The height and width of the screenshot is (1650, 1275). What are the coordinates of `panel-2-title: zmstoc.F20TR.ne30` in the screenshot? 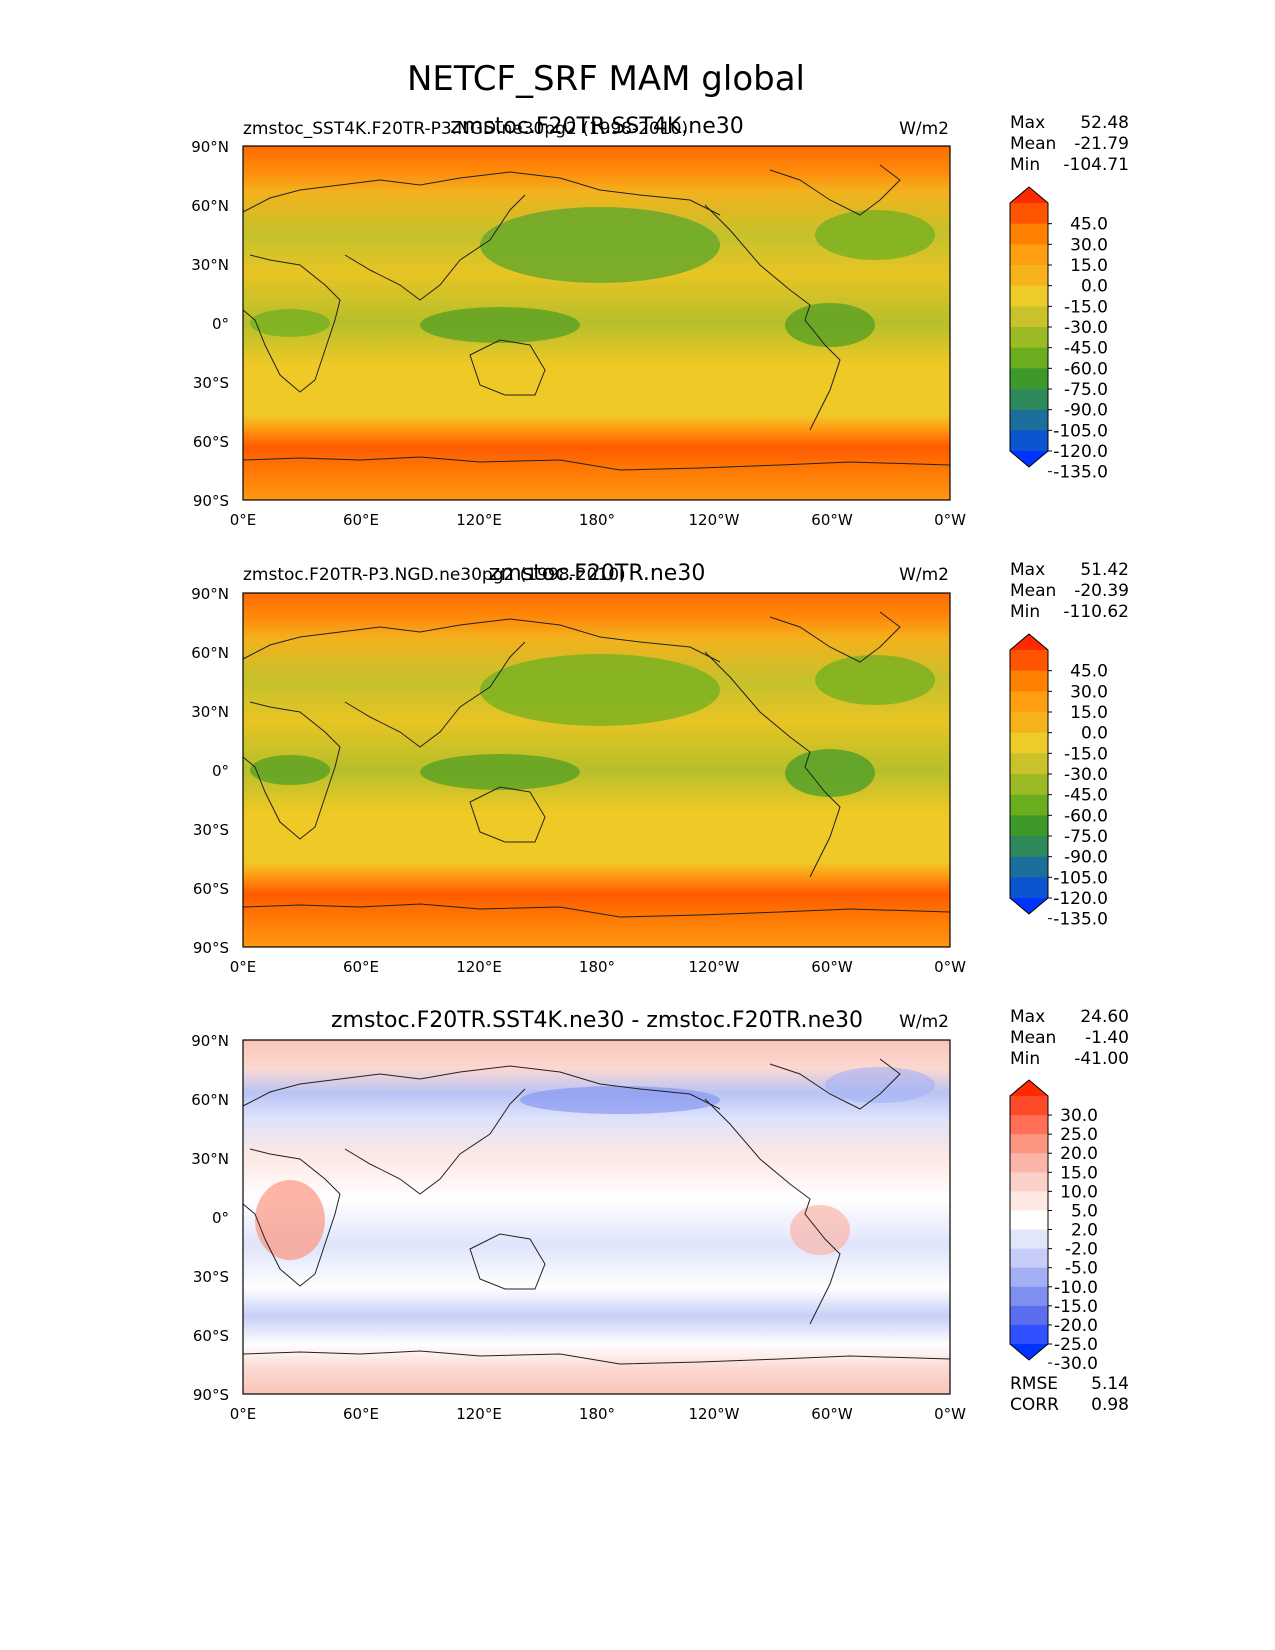 It's located at (597, 573).